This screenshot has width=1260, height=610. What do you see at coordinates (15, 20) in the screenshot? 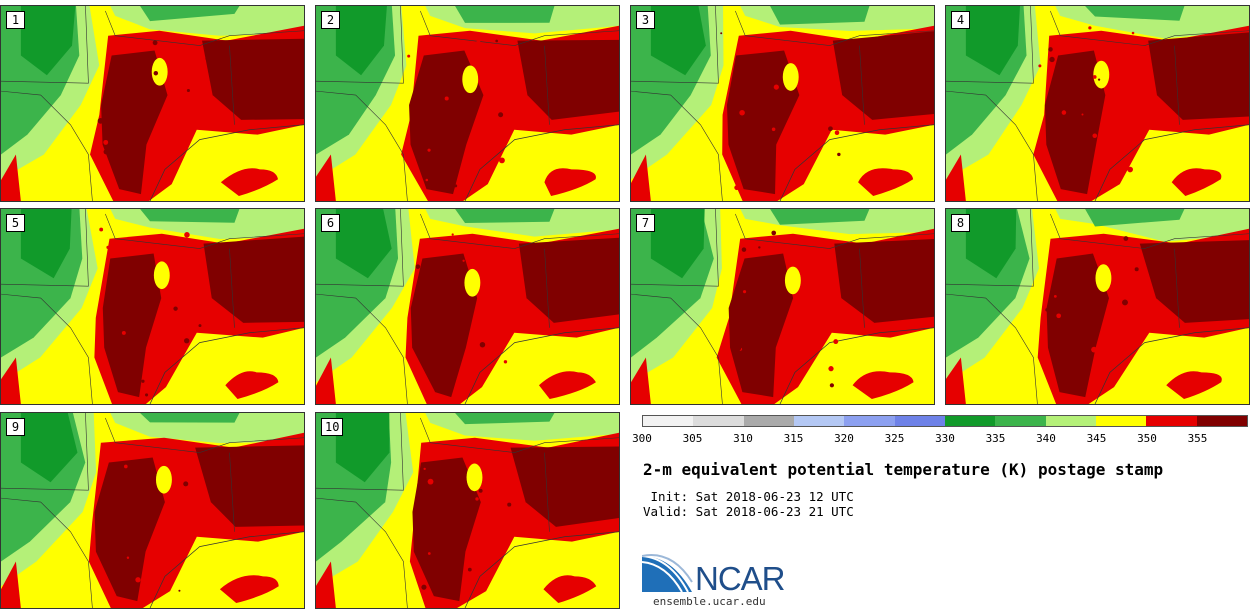
I see `member-number-label: 1` at bounding box center [15, 20].